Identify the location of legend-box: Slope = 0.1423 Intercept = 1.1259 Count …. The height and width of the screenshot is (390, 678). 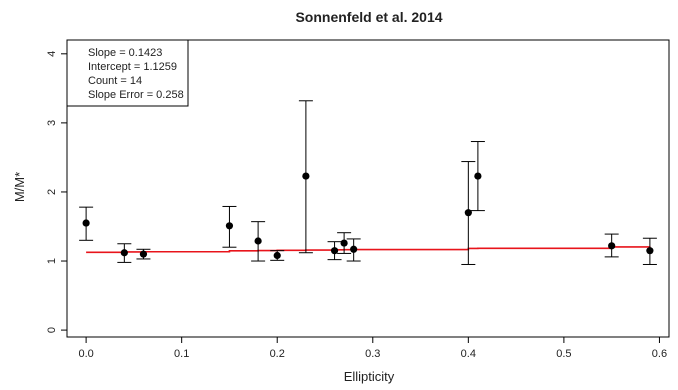
(127, 73).